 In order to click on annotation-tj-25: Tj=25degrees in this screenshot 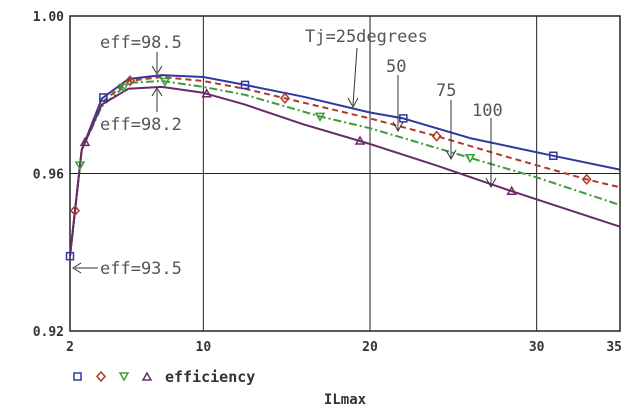, I will do `click(366, 37)`.